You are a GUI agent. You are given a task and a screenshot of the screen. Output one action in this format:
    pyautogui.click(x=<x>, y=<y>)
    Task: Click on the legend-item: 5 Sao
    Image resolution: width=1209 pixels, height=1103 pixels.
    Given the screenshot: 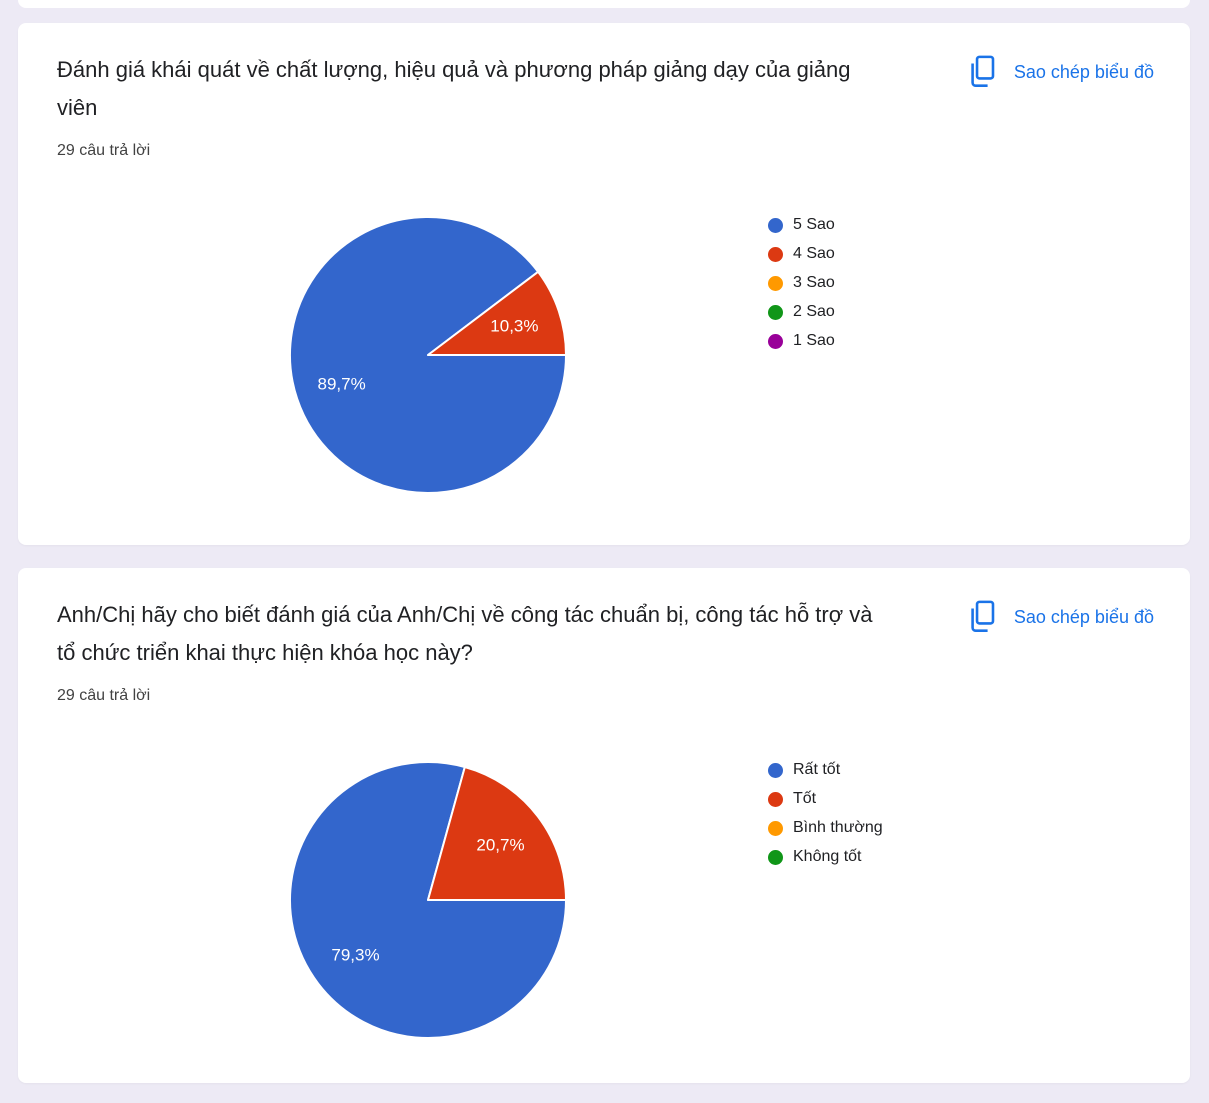 What is the action you would take?
    pyautogui.click(x=801, y=225)
    